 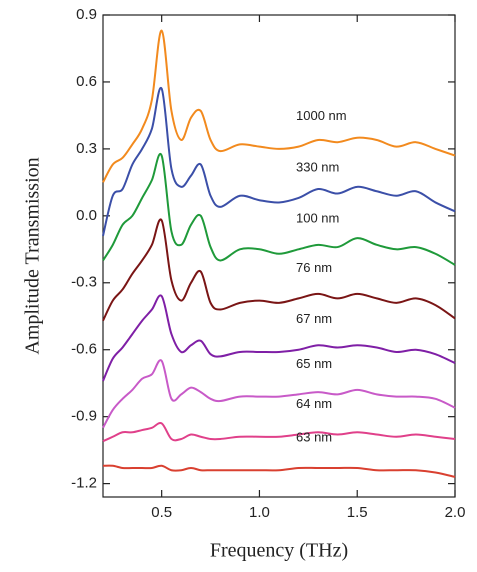 I want to click on series-label: 67 nm, so click(x=314, y=318).